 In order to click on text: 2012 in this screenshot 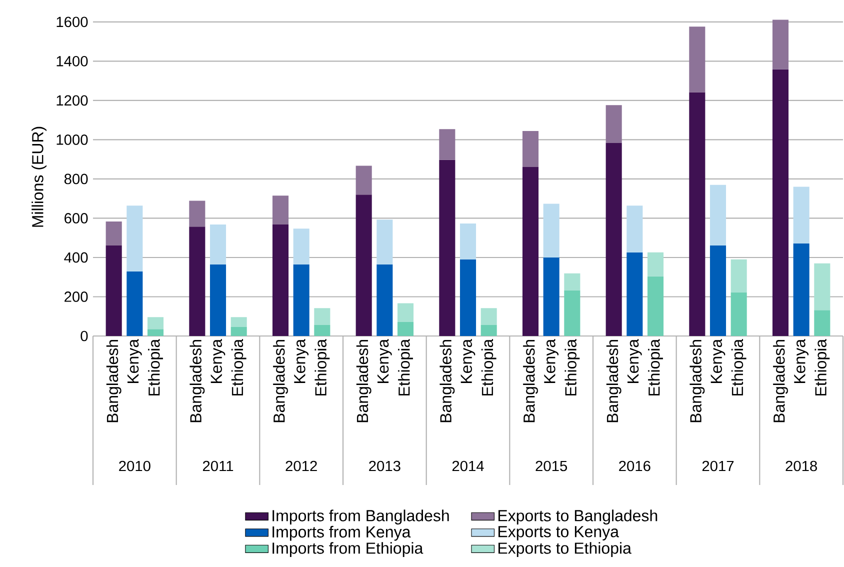, I will do `click(301, 466)`.